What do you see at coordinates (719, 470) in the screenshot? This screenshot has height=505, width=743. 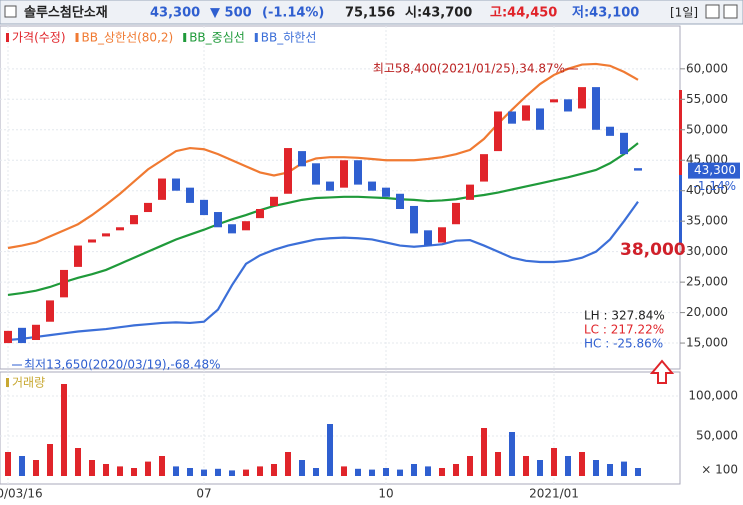 I see `unit-label: × 100` at bounding box center [719, 470].